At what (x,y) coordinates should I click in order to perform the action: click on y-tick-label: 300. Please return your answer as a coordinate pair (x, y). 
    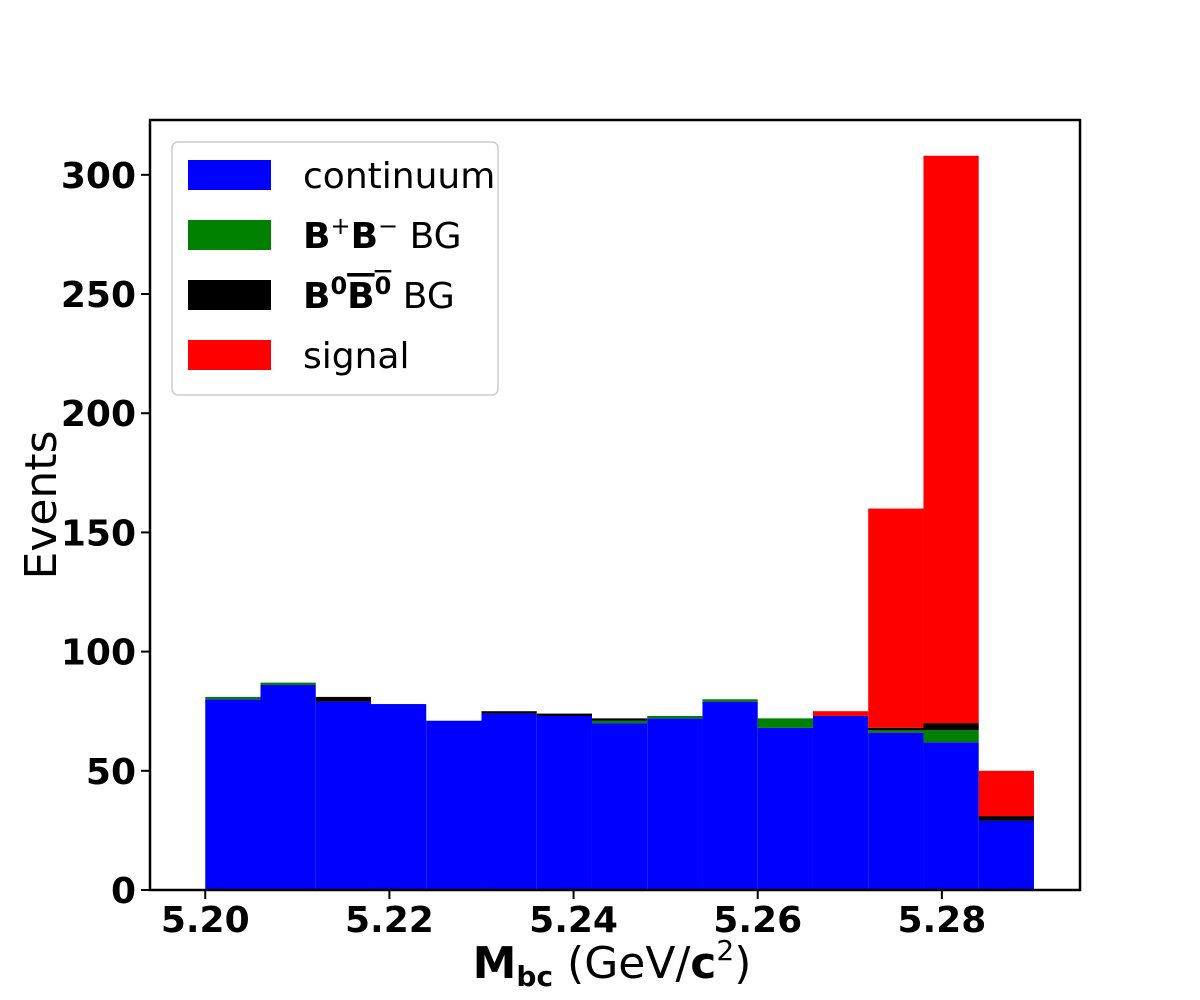
    Looking at the image, I should click on (98, 176).